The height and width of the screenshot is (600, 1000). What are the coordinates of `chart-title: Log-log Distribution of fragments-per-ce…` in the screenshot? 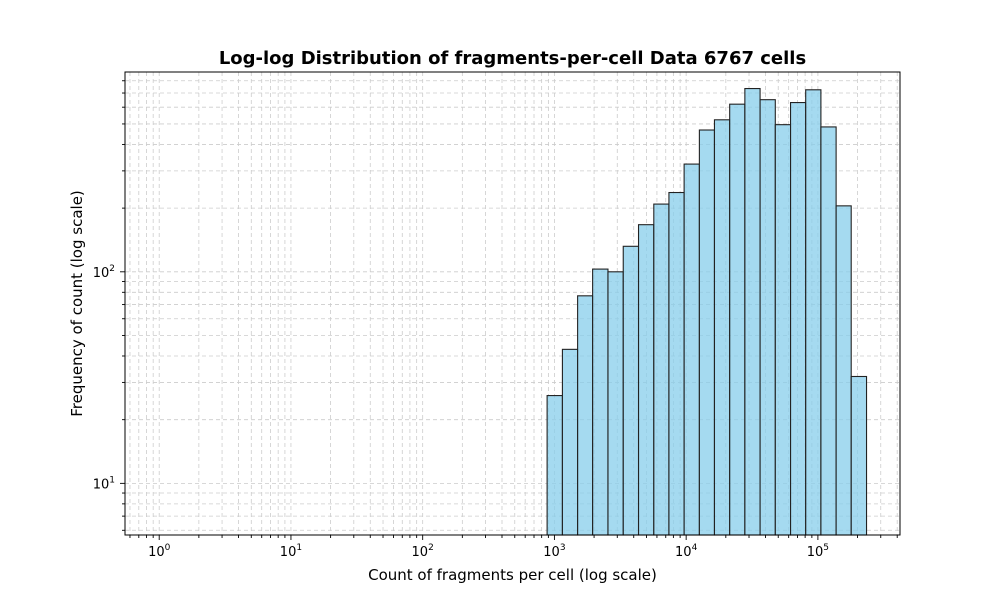 It's located at (512, 58).